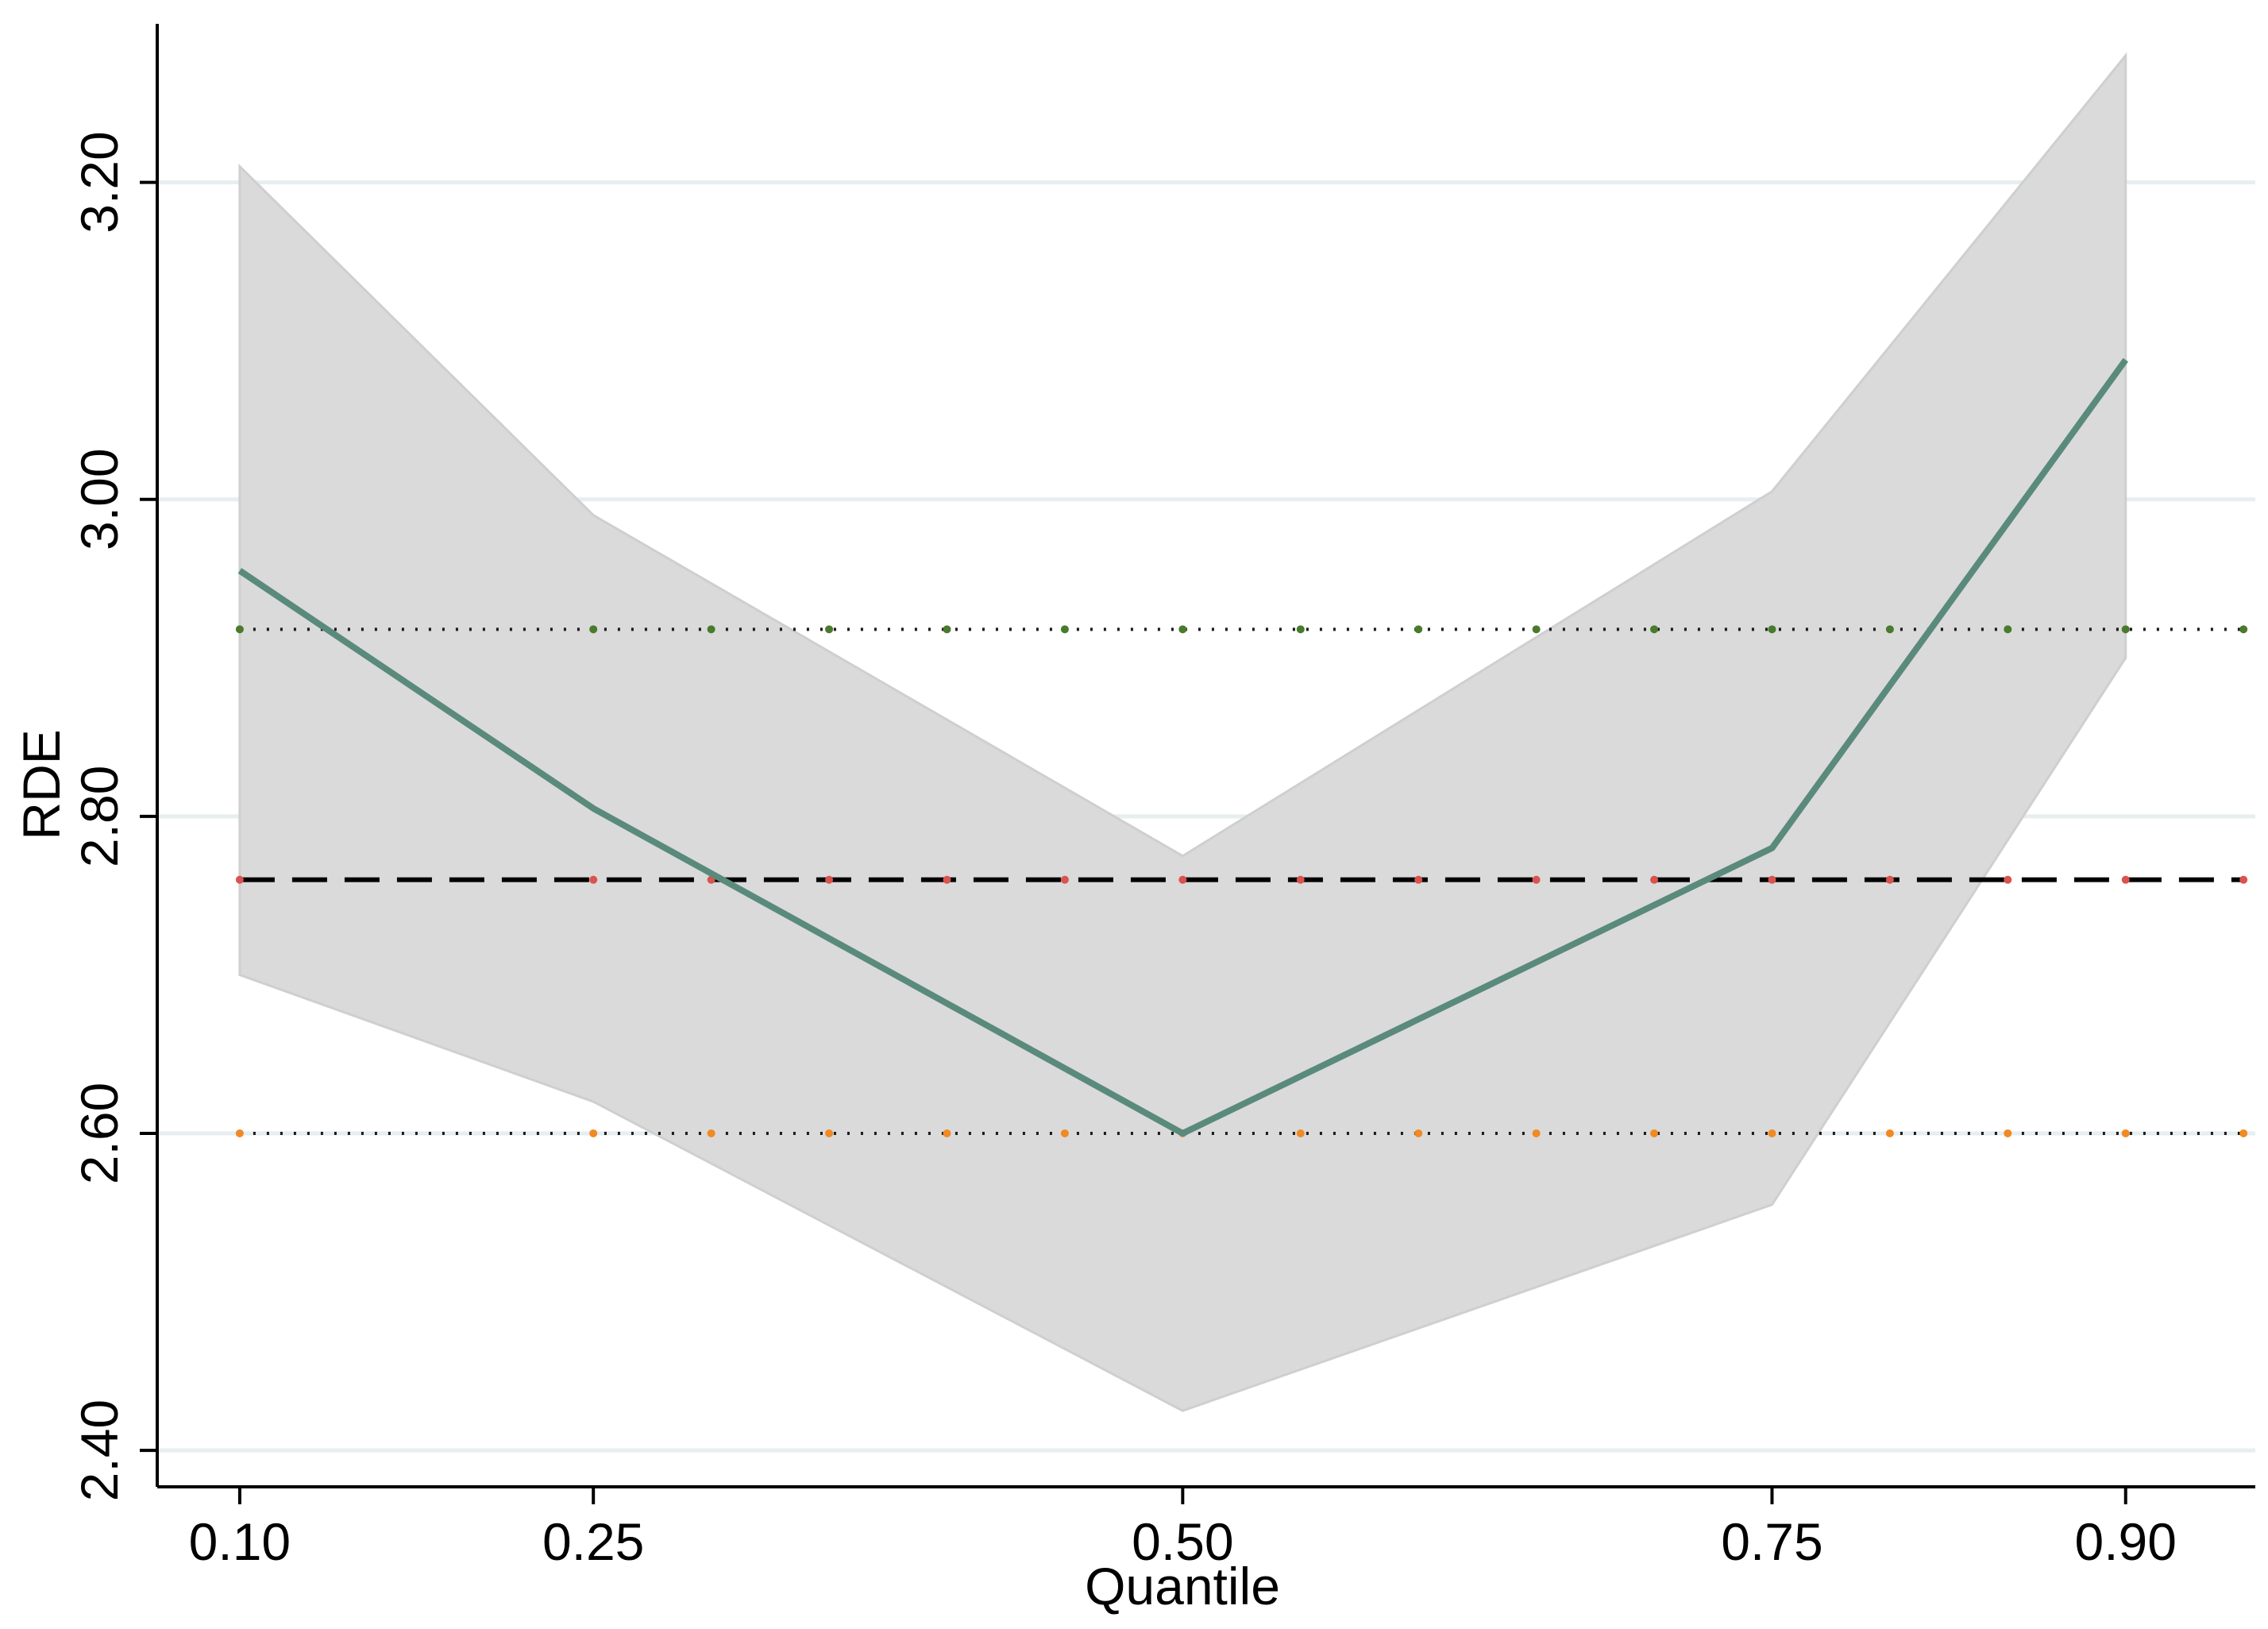  Describe the element at coordinates (1182, 1586) in the screenshot. I see `x-axis-title: Quantile` at that location.